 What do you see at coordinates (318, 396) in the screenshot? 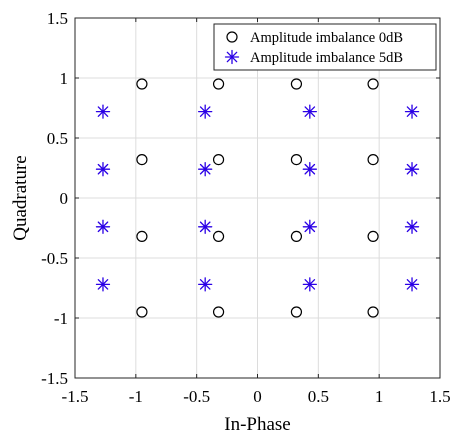
I see `x-tick-label: 0.5` at bounding box center [318, 396].